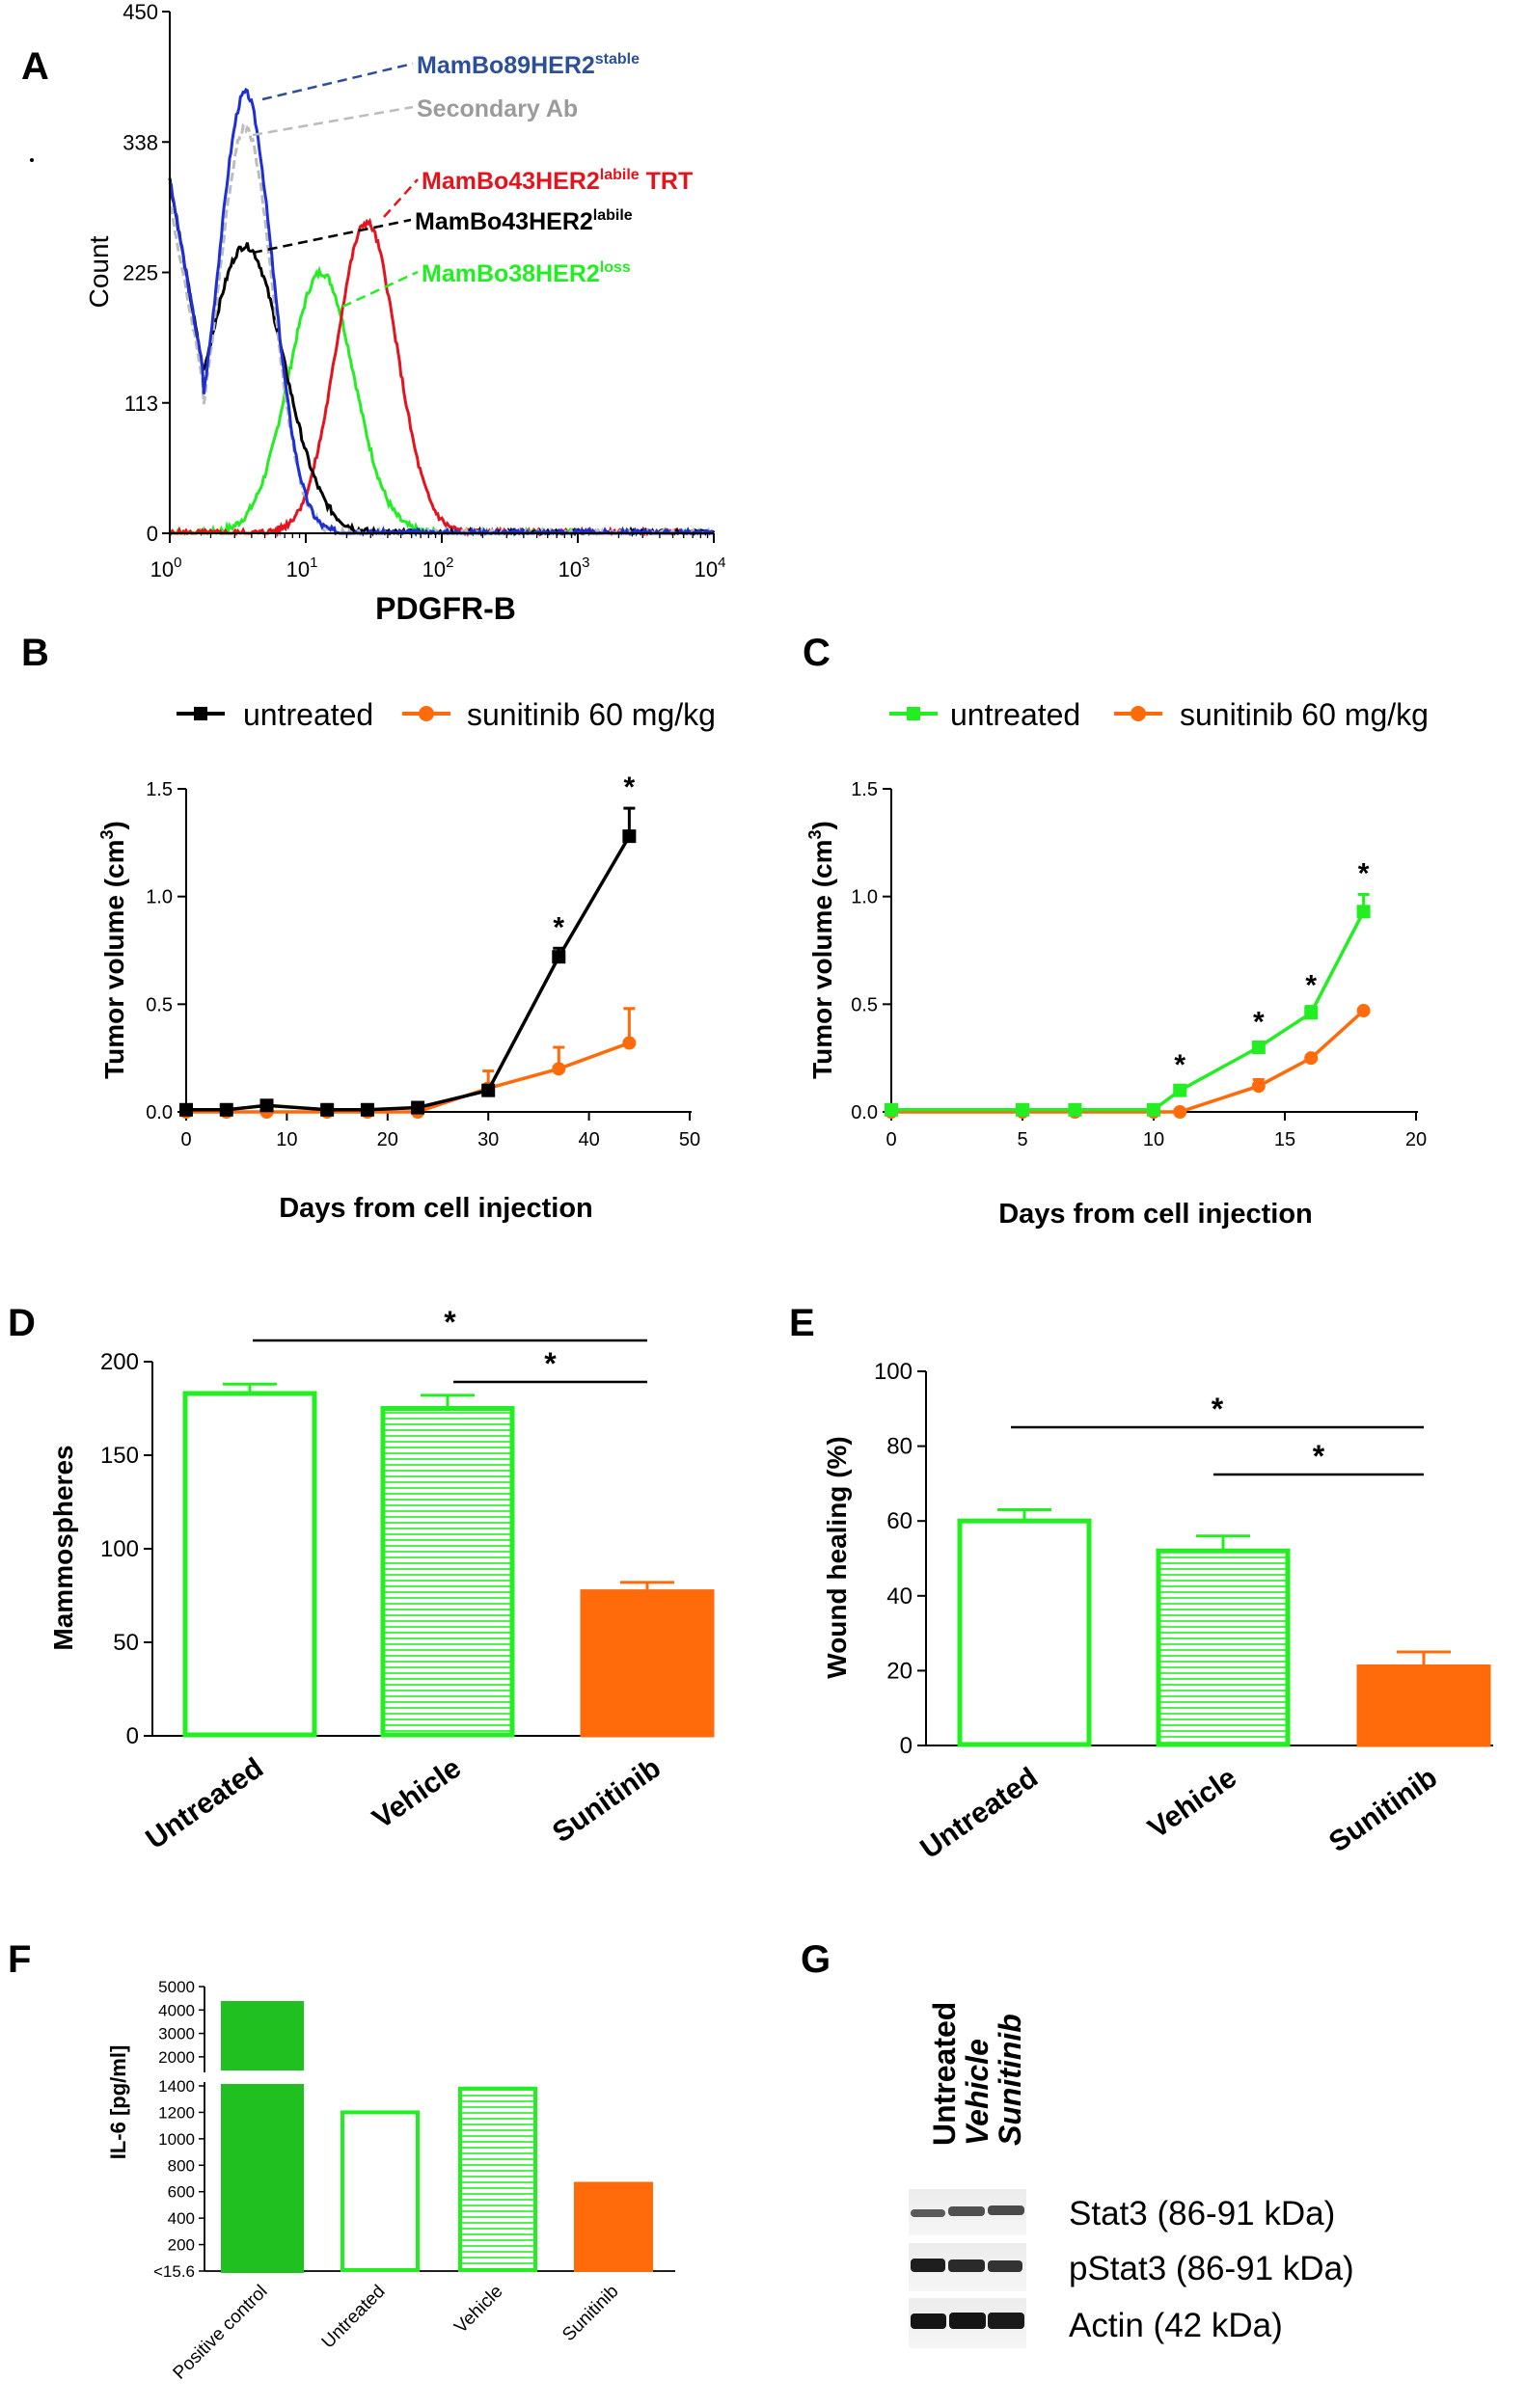  I want to click on category-label: Vehicle, so click(417, 1793).